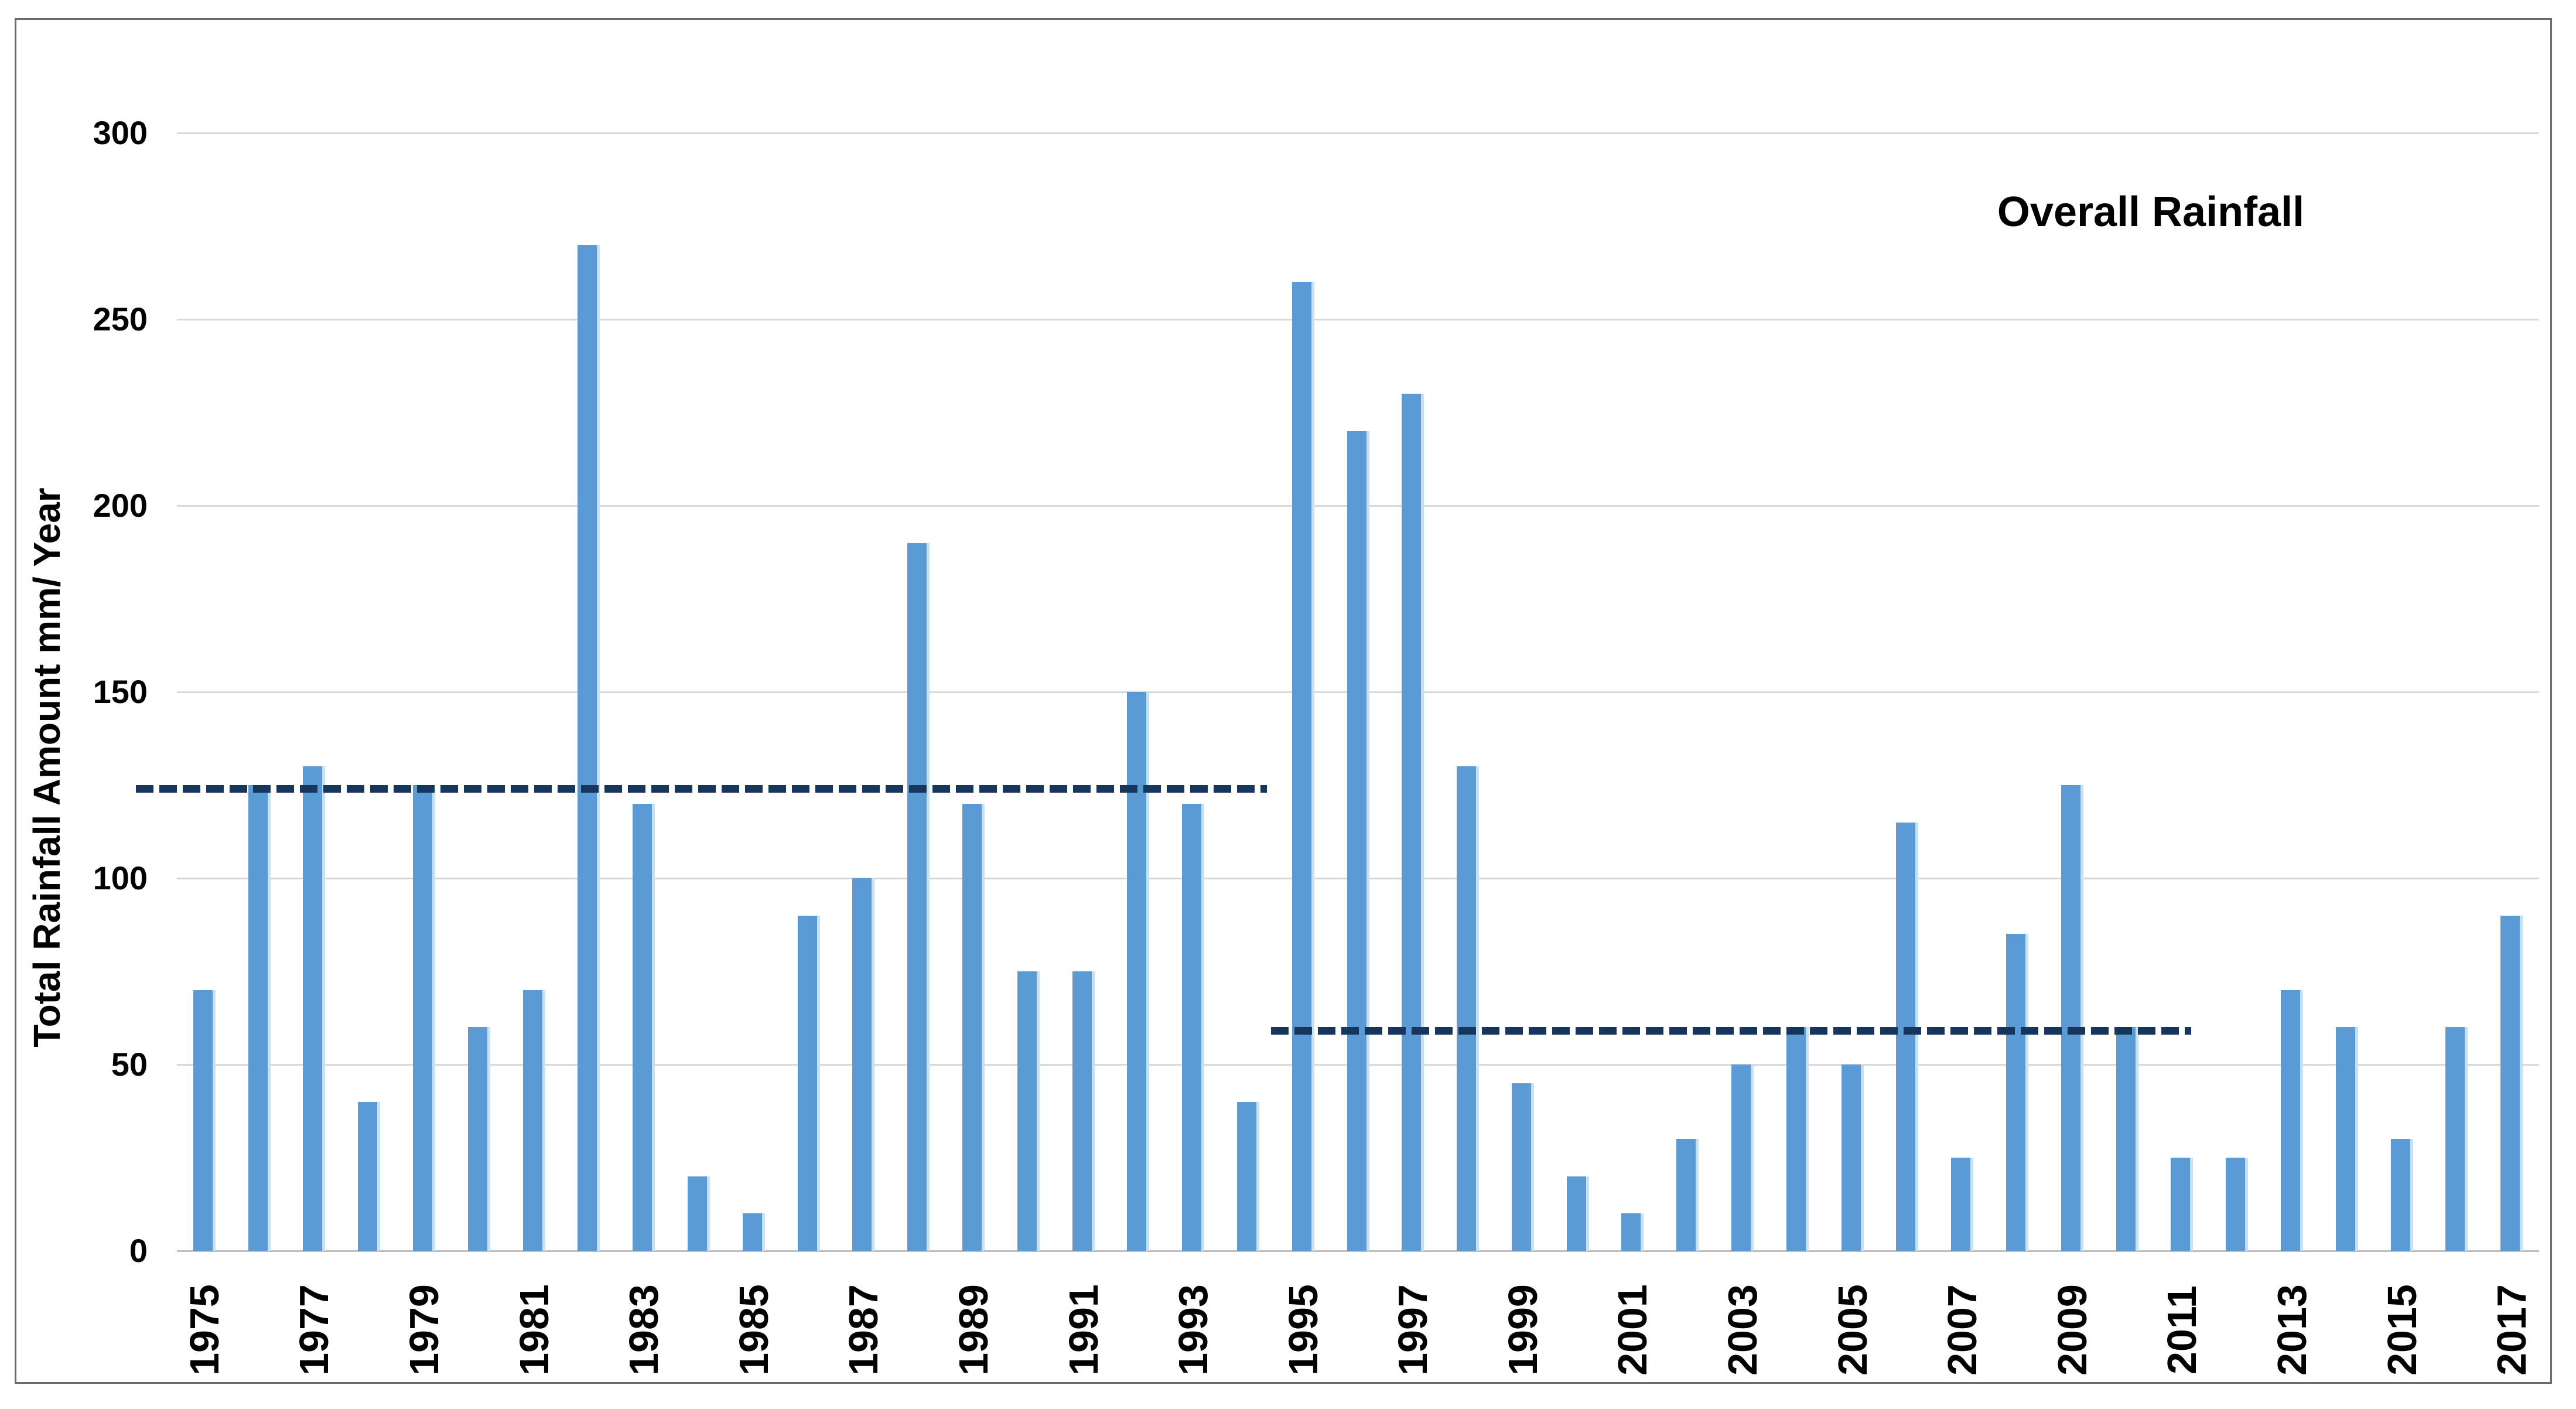  I want to click on bar-1999, so click(1523, 1167).